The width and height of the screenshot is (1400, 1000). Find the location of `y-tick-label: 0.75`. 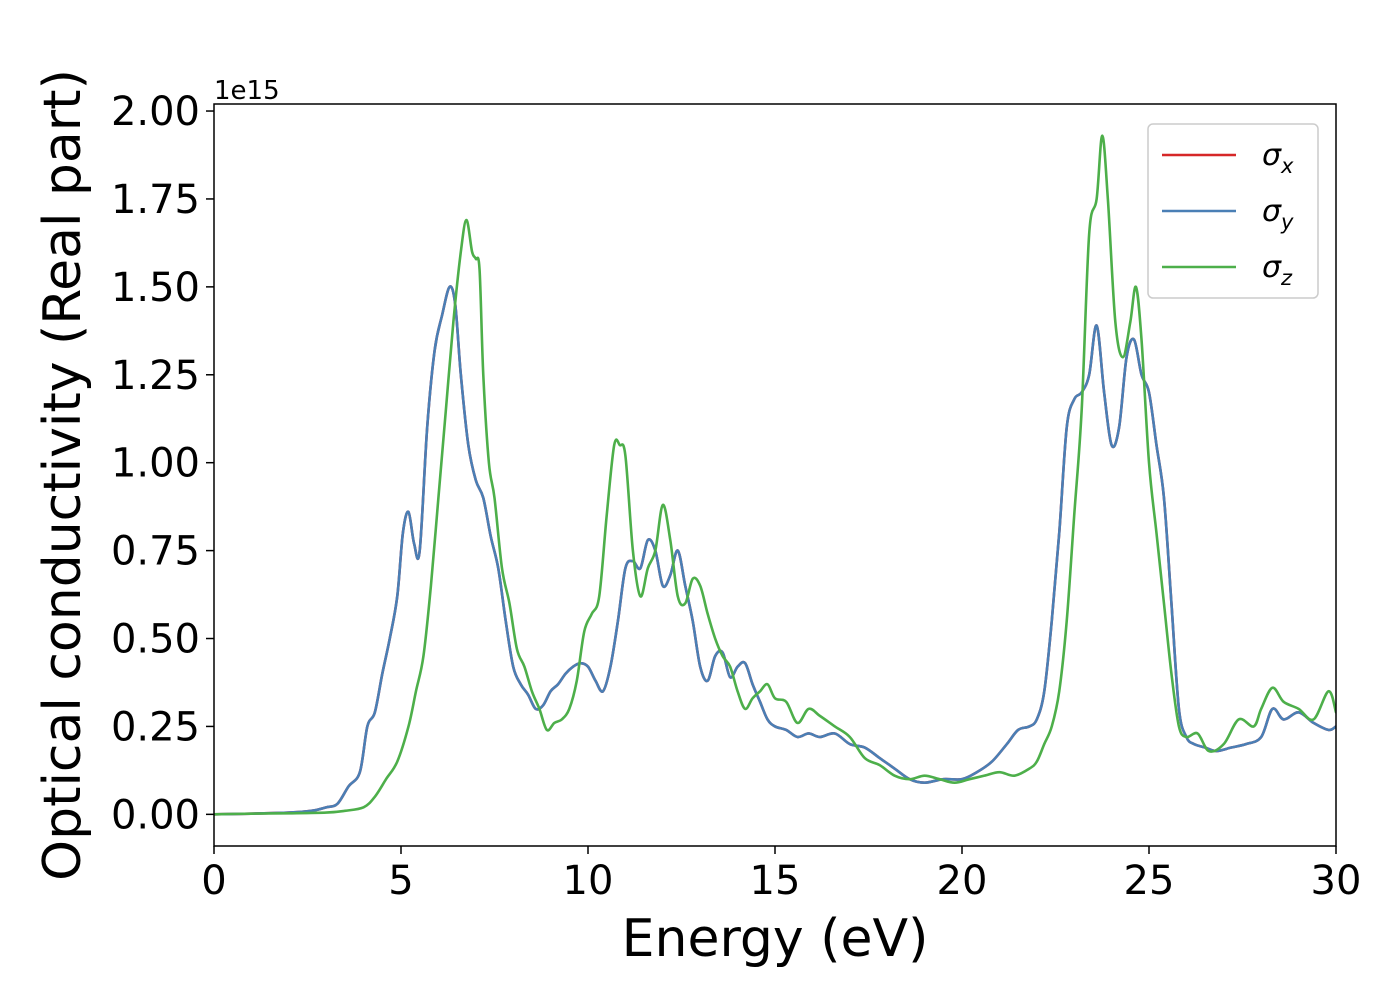

y-tick-label: 0.75 is located at coordinates (155, 552).